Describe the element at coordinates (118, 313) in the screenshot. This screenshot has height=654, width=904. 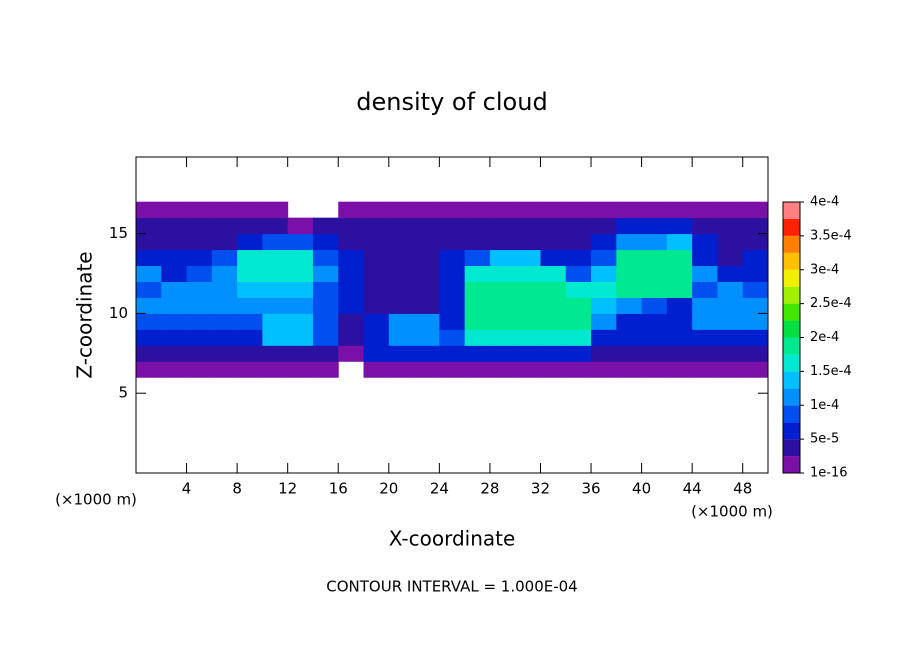
I see `y-tick-label: 10` at that location.